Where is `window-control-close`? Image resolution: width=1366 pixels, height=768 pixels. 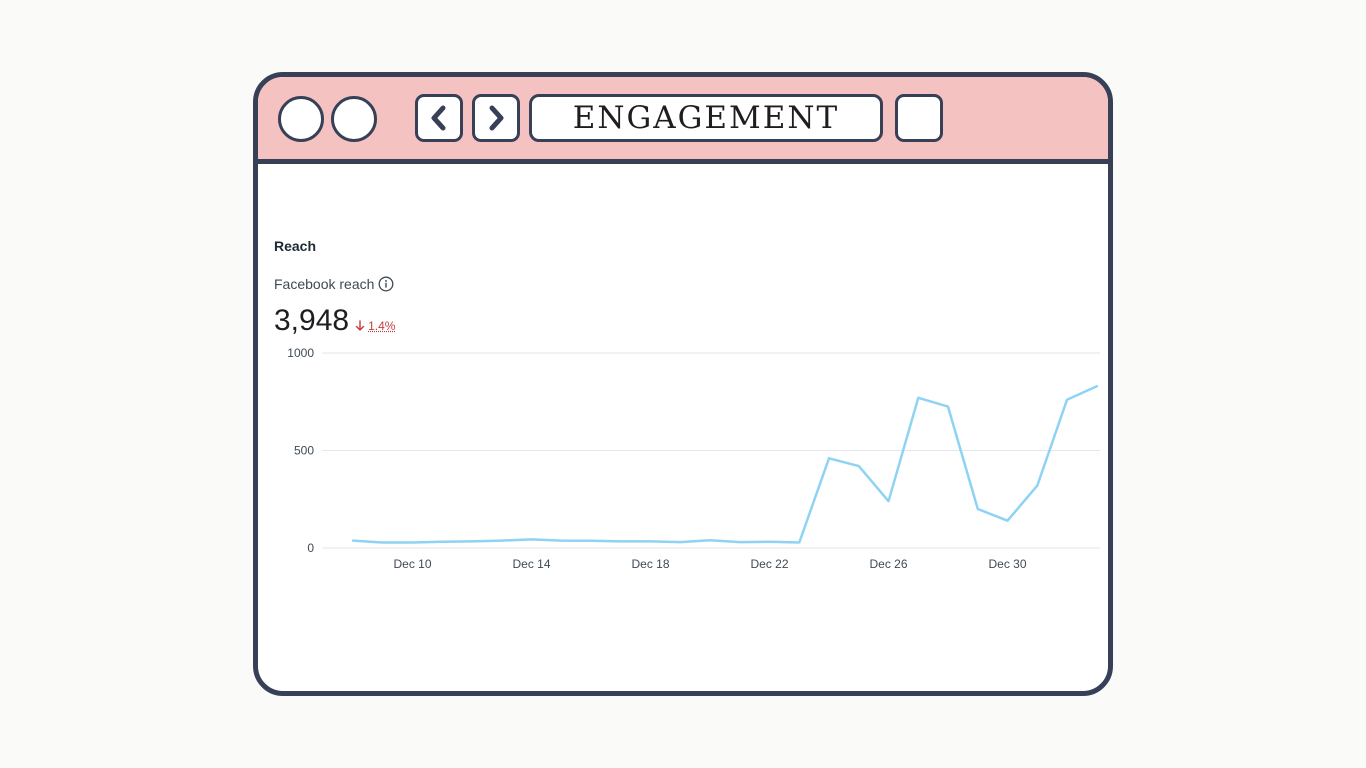 window-control-close is located at coordinates (301, 119).